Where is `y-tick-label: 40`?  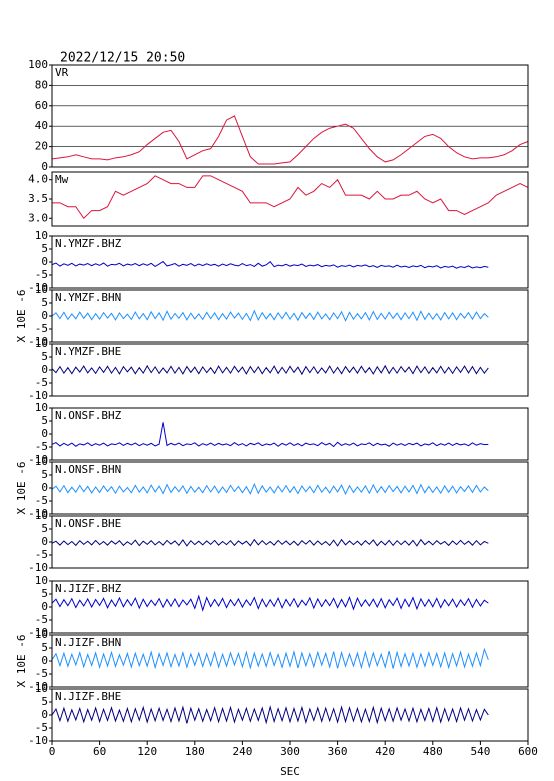
y-tick-label: 40 is located at coordinates (41, 125).